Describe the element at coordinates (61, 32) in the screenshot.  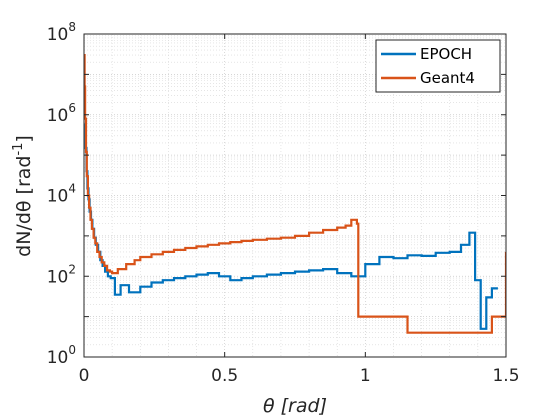
I see `y-tick-label: 10⁸` at that location.